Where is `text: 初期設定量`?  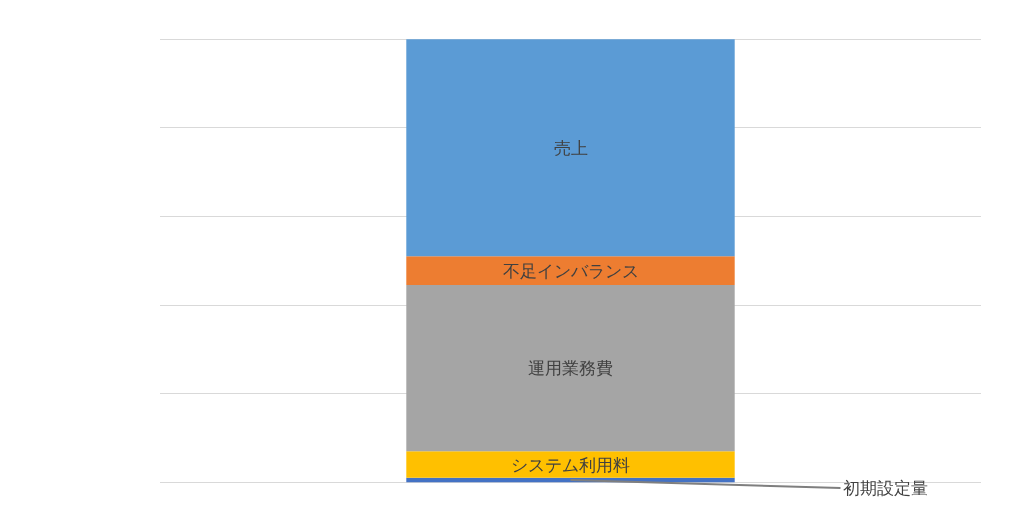 text: 初期設定量 is located at coordinates (885, 488).